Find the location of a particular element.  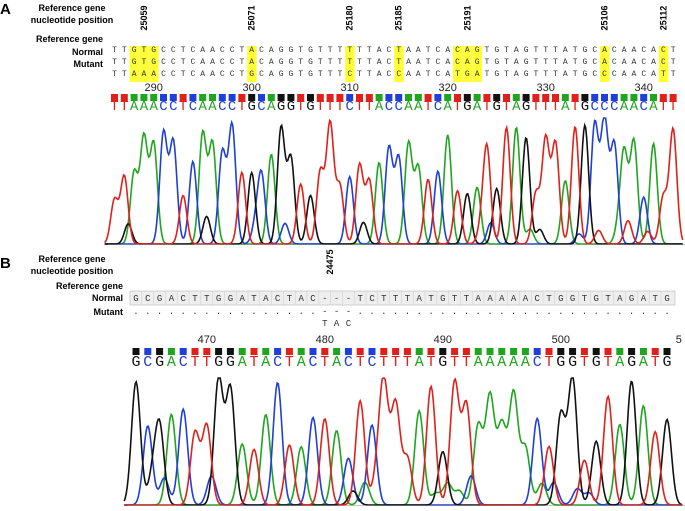

scale-label: 490 is located at coordinates (443, 340).